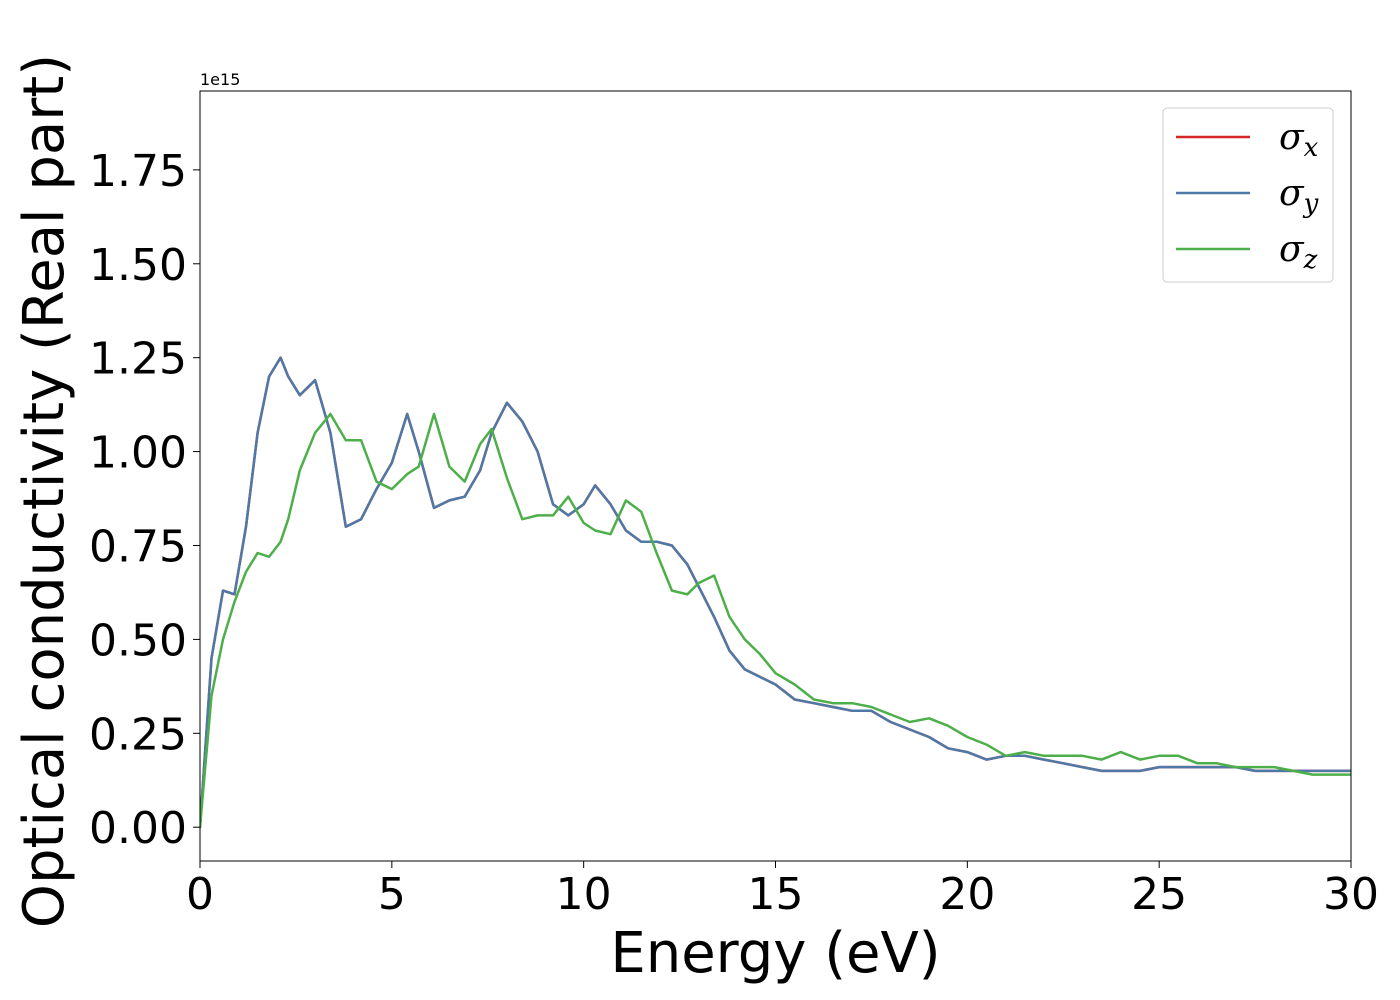 The width and height of the screenshot is (1400, 1000). What do you see at coordinates (1299, 140) in the screenshot?
I see `legend-label: σx` at bounding box center [1299, 140].